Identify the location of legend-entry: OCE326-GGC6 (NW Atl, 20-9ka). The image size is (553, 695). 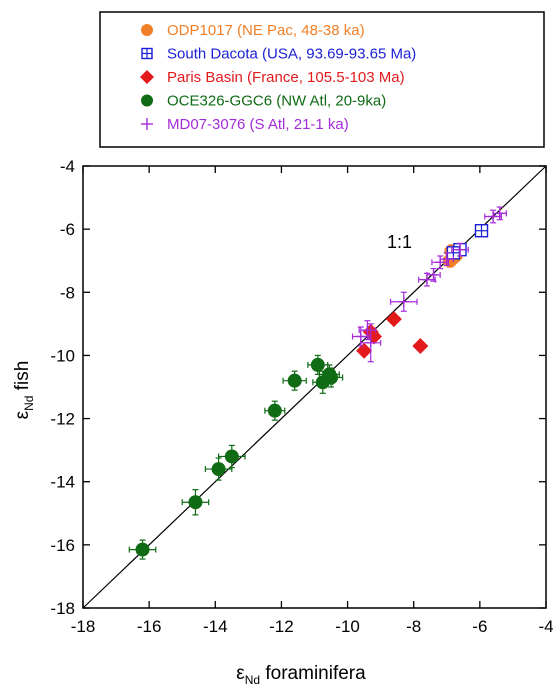
(263, 101).